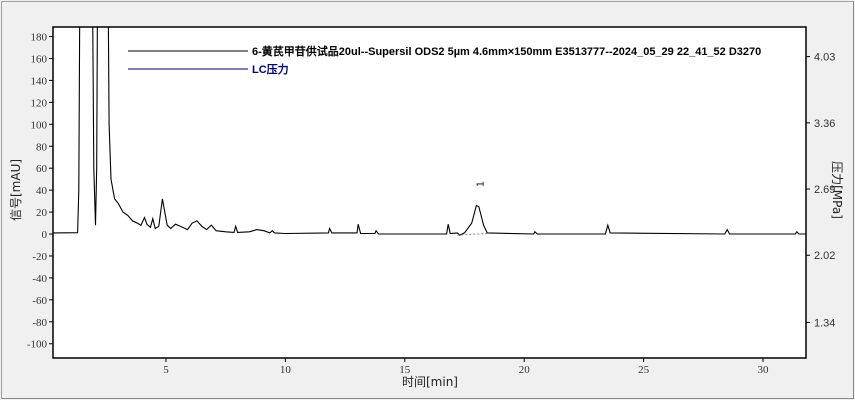 The height and width of the screenshot is (400, 855). I want to click on y-tick-label: 120, so click(39, 103).